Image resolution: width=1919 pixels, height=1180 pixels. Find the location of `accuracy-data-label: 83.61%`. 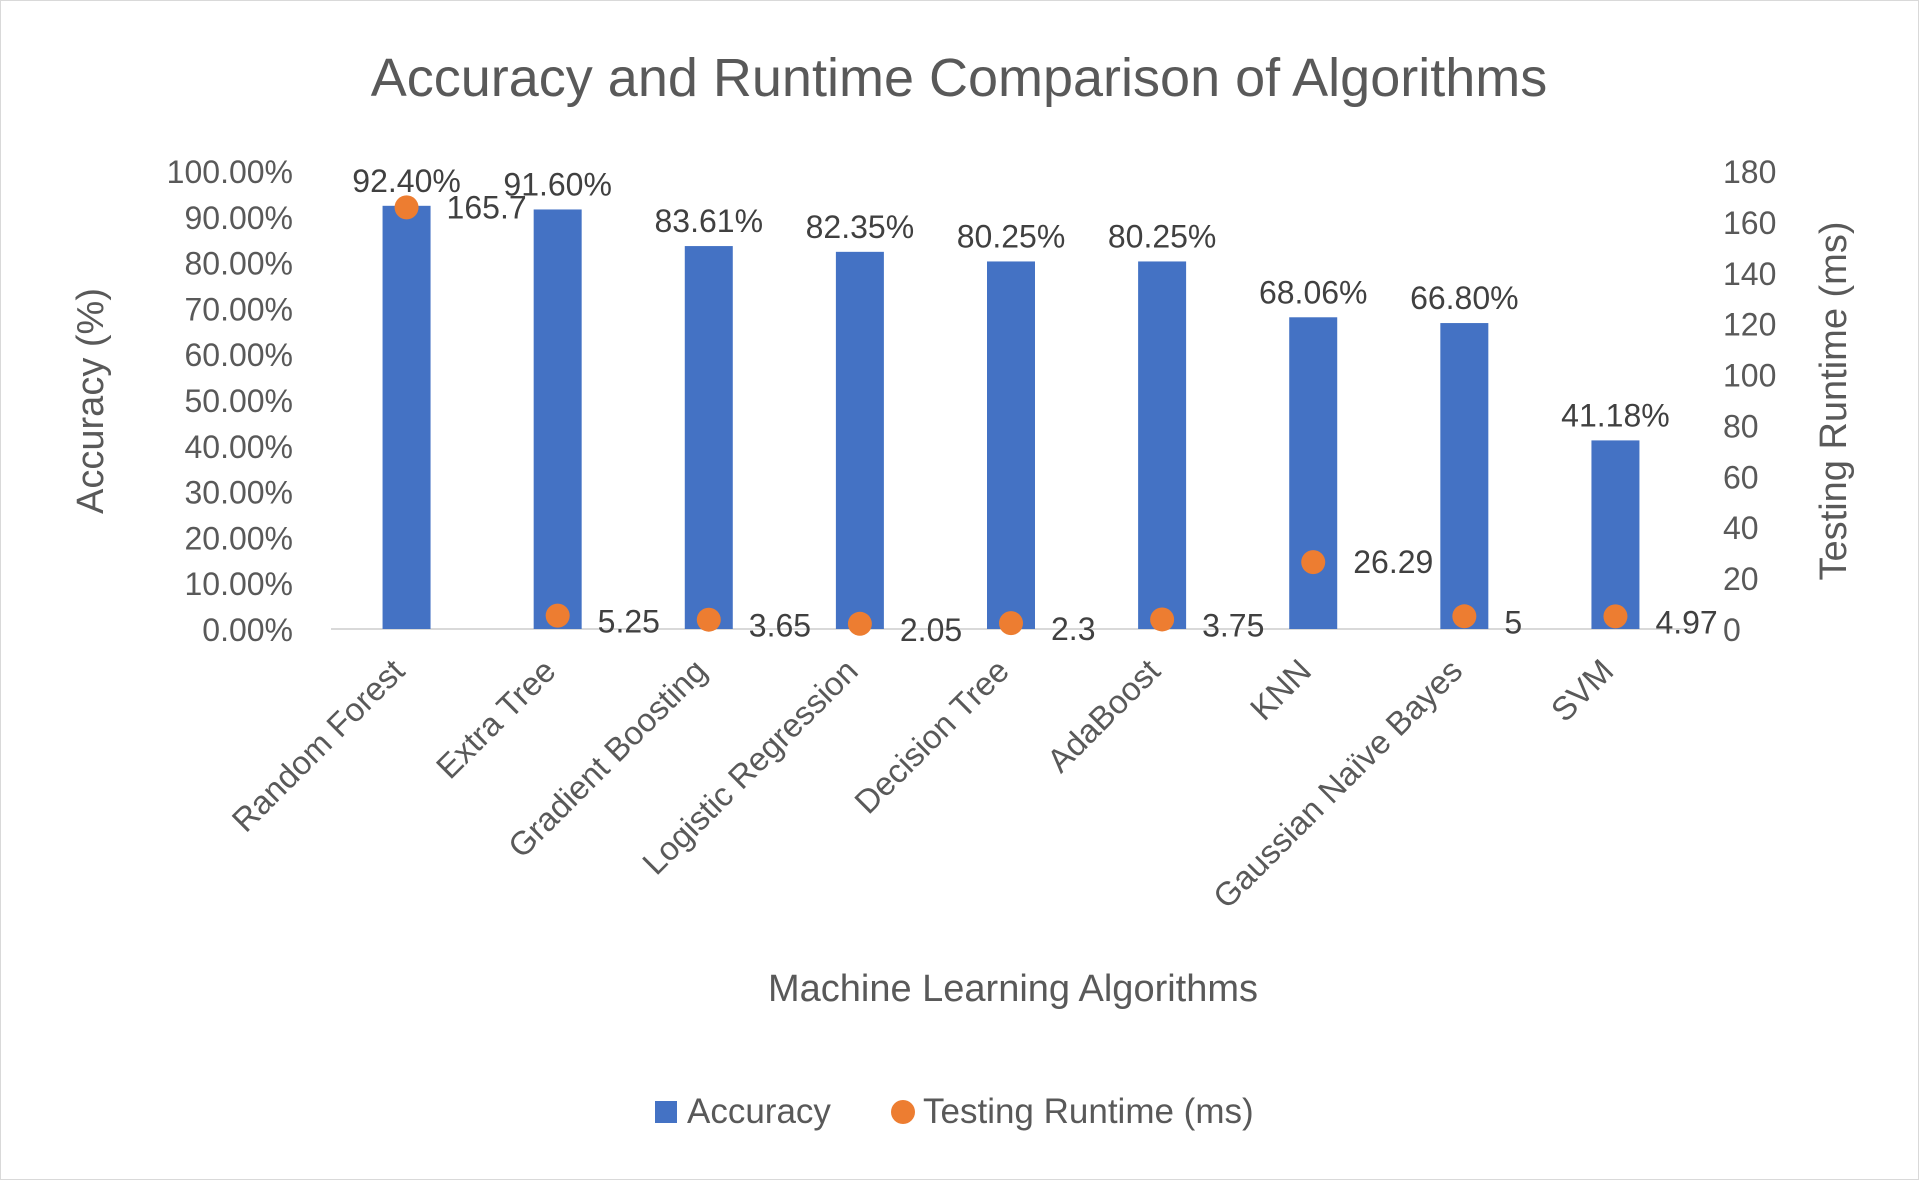

accuracy-data-label: 83.61% is located at coordinates (709, 221).